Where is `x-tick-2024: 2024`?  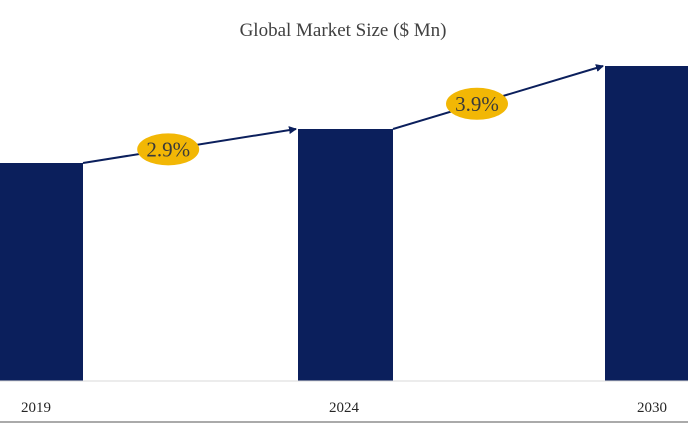
x-tick-2024: 2024 is located at coordinates (344, 408).